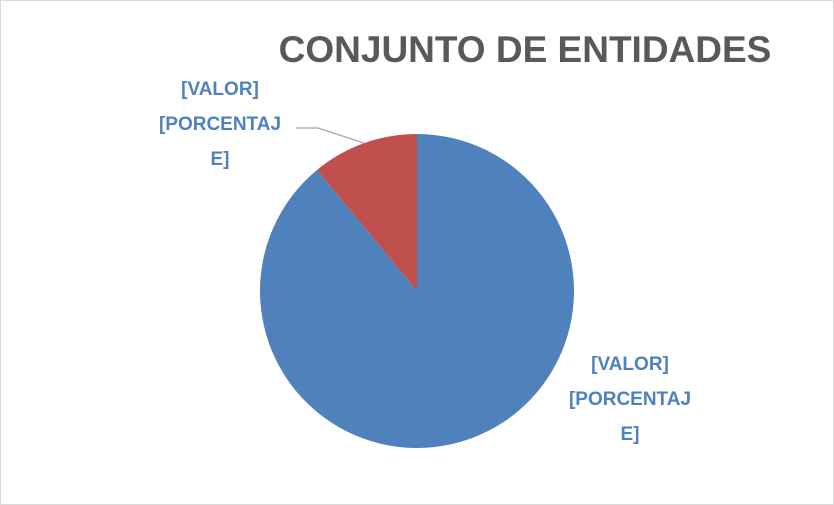 The width and height of the screenshot is (834, 505). I want to click on pie-slice, so click(366, 212).